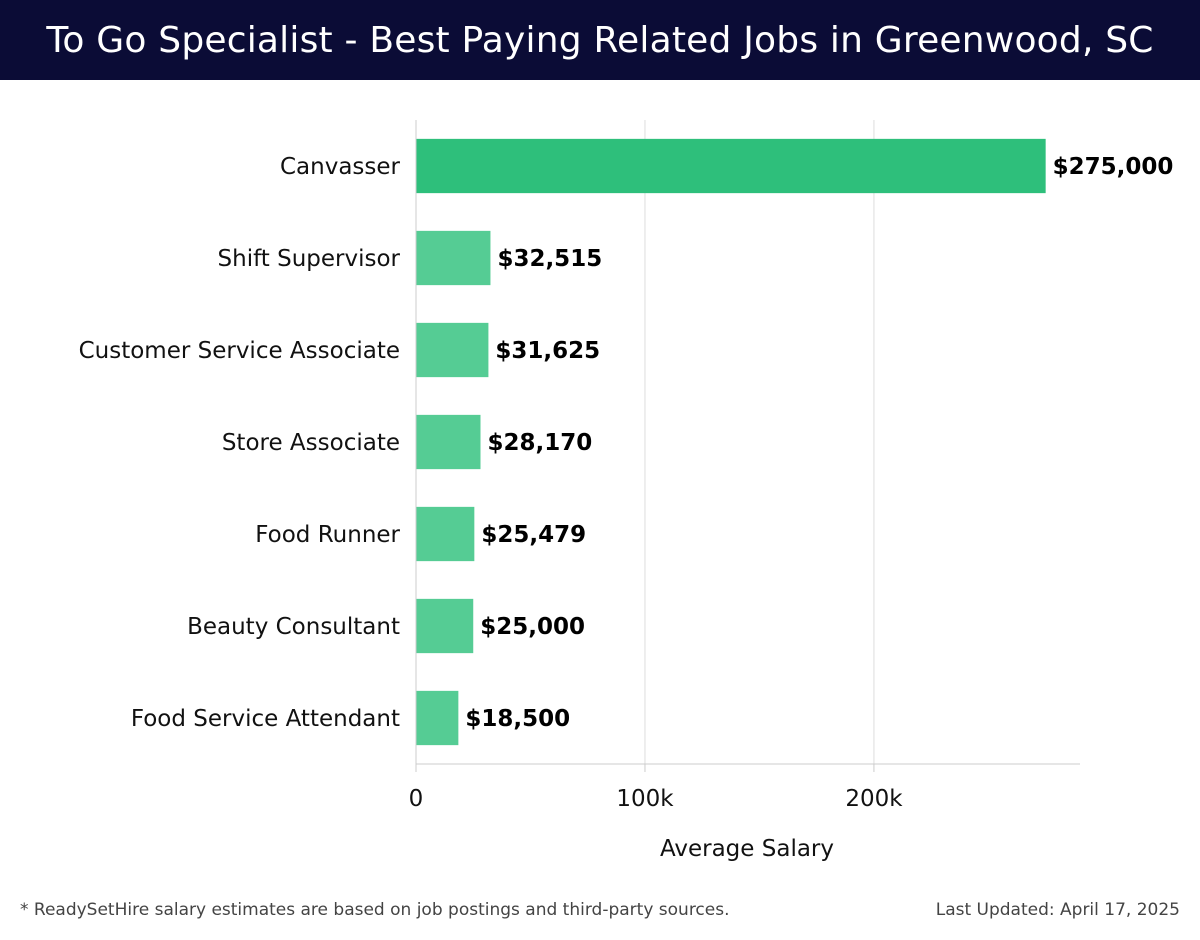 This screenshot has width=1200, height=940. What do you see at coordinates (759, 442) in the screenshot?
I see `gridlines` at bounding box center [759, 442].